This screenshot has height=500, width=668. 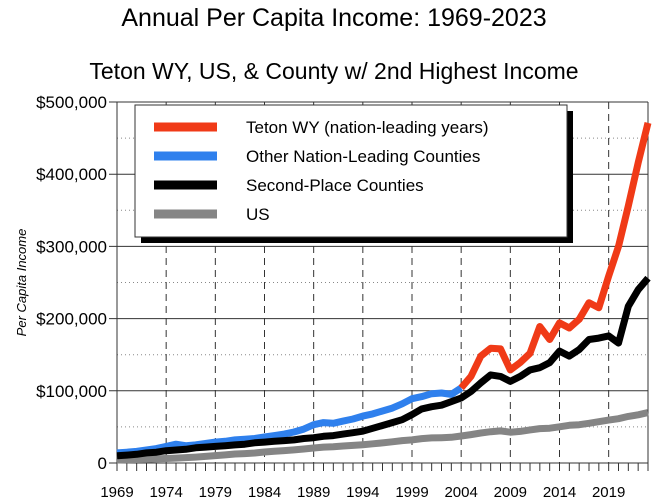 What do you see at coordinates (411, 492) in the screenshot?
I see `x-tick-label: 1999` at bounding box center [411, 492].